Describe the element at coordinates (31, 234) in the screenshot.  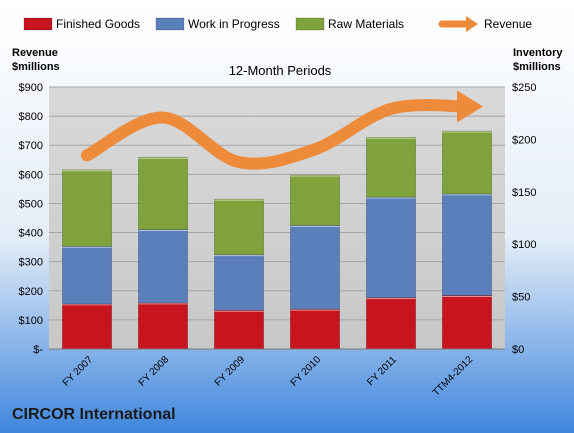
I see `left-tick-label: $400` at that location.